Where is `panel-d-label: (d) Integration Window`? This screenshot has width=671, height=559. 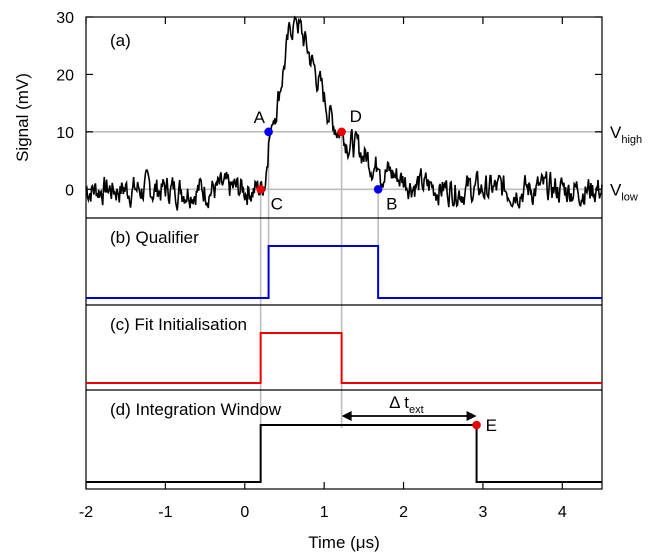
panel-d-label: (d) Integration Window is located at coordinates (196, 409).